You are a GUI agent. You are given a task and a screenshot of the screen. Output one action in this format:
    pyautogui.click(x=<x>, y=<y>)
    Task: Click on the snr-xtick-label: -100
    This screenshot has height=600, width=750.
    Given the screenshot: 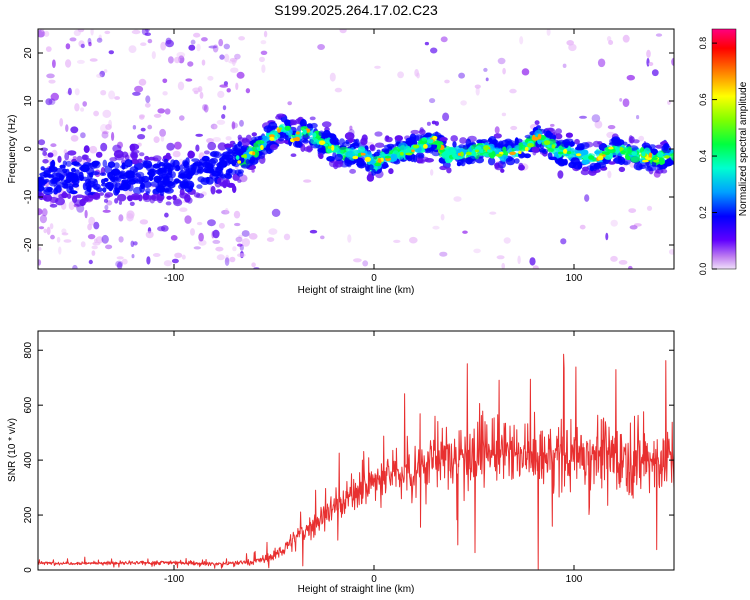 What is the action you would take?
    pyautogui.click(x=174, y=579)
    